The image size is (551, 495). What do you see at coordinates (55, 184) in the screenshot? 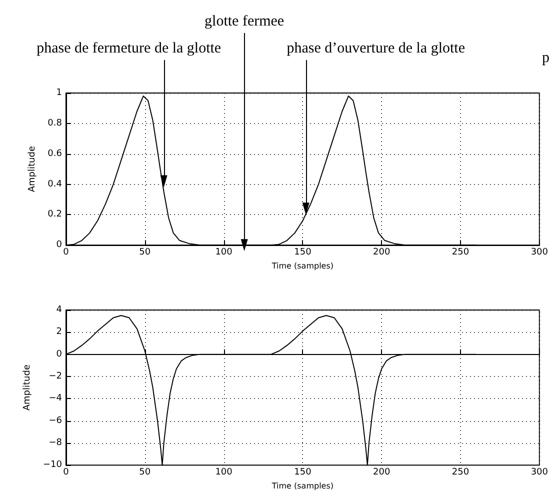
I see `y-tick-label: 0.4` at bounding box center [55, 184].